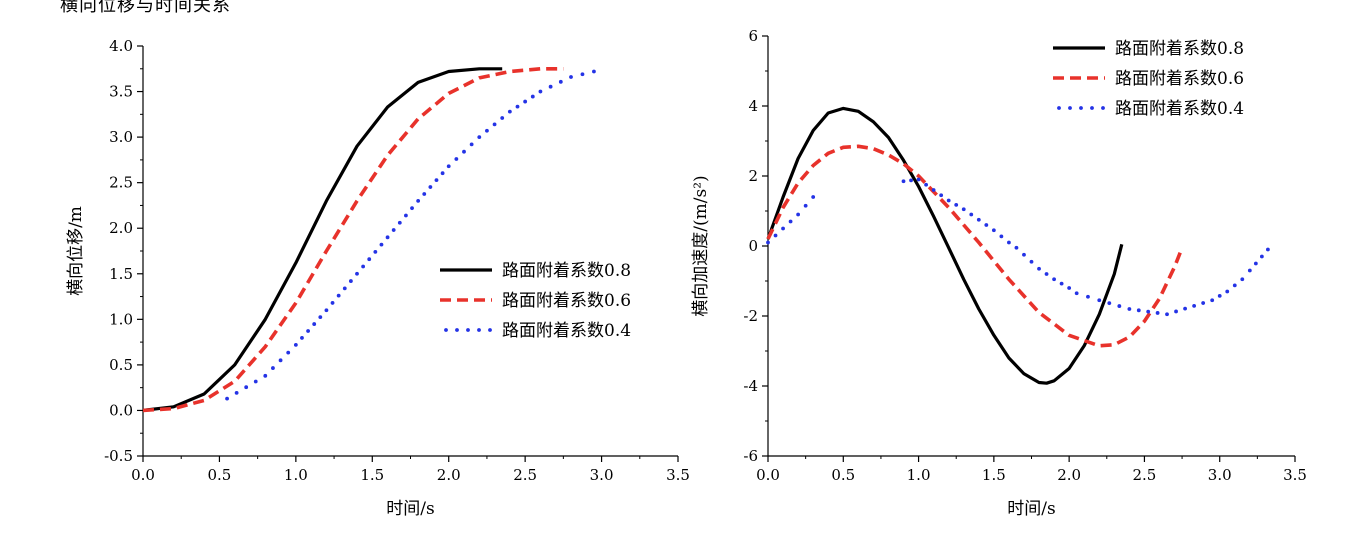 This screenshot has width=1370, height=550. I want to click on series-s08-line, so click(945, 245).